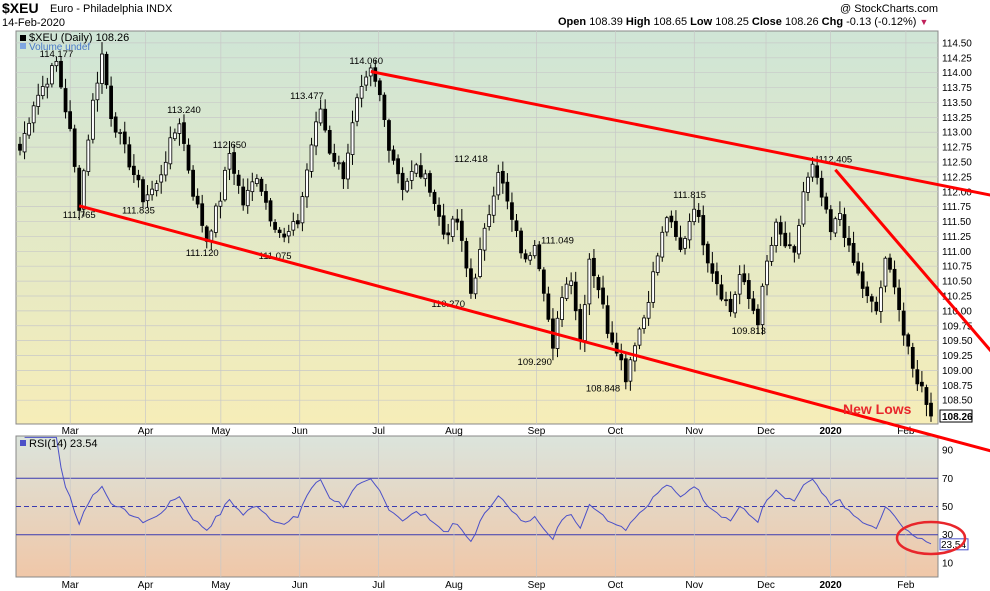 This screenshot has height=591, width=990. I want to click on chart-symbol: $XEU, so click(20, 8).